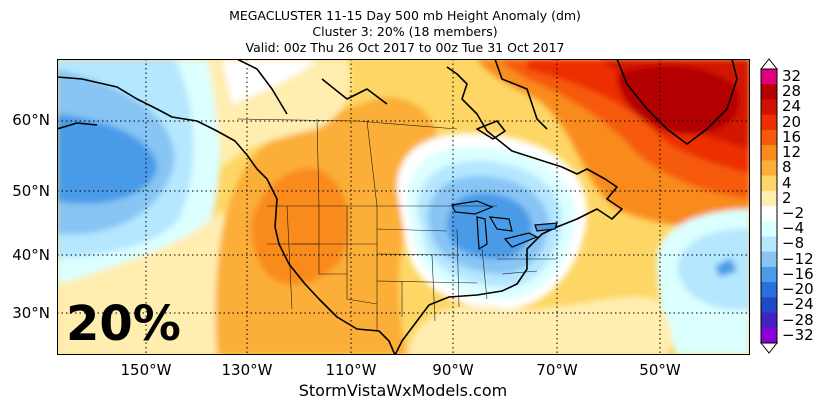 This screenshot has height=408, width=824. Describe the element at coordinates (798, 289) in the screenshot. I see `colorbar-tick-label: −20` at that location.